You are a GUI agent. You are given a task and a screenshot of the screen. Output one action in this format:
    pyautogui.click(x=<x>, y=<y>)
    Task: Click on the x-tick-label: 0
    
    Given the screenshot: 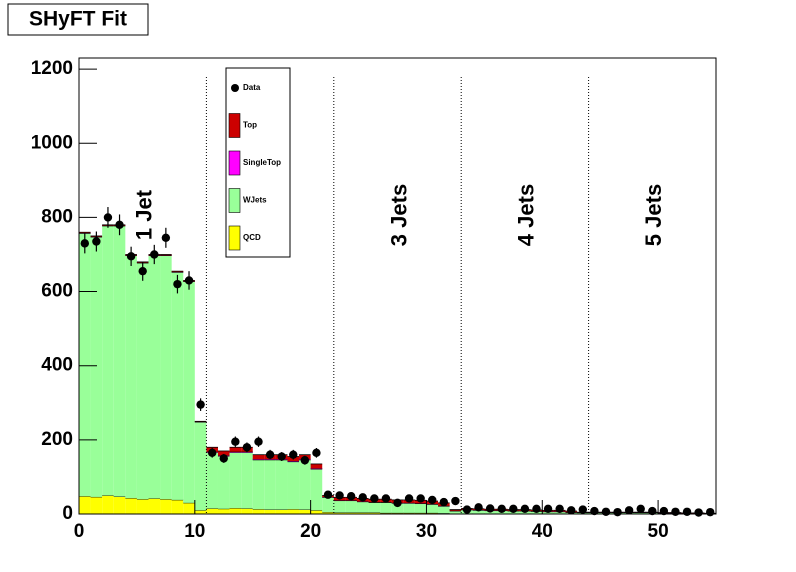 What is the action you would take?
    pyautogui.click(x=79, y=531)
    